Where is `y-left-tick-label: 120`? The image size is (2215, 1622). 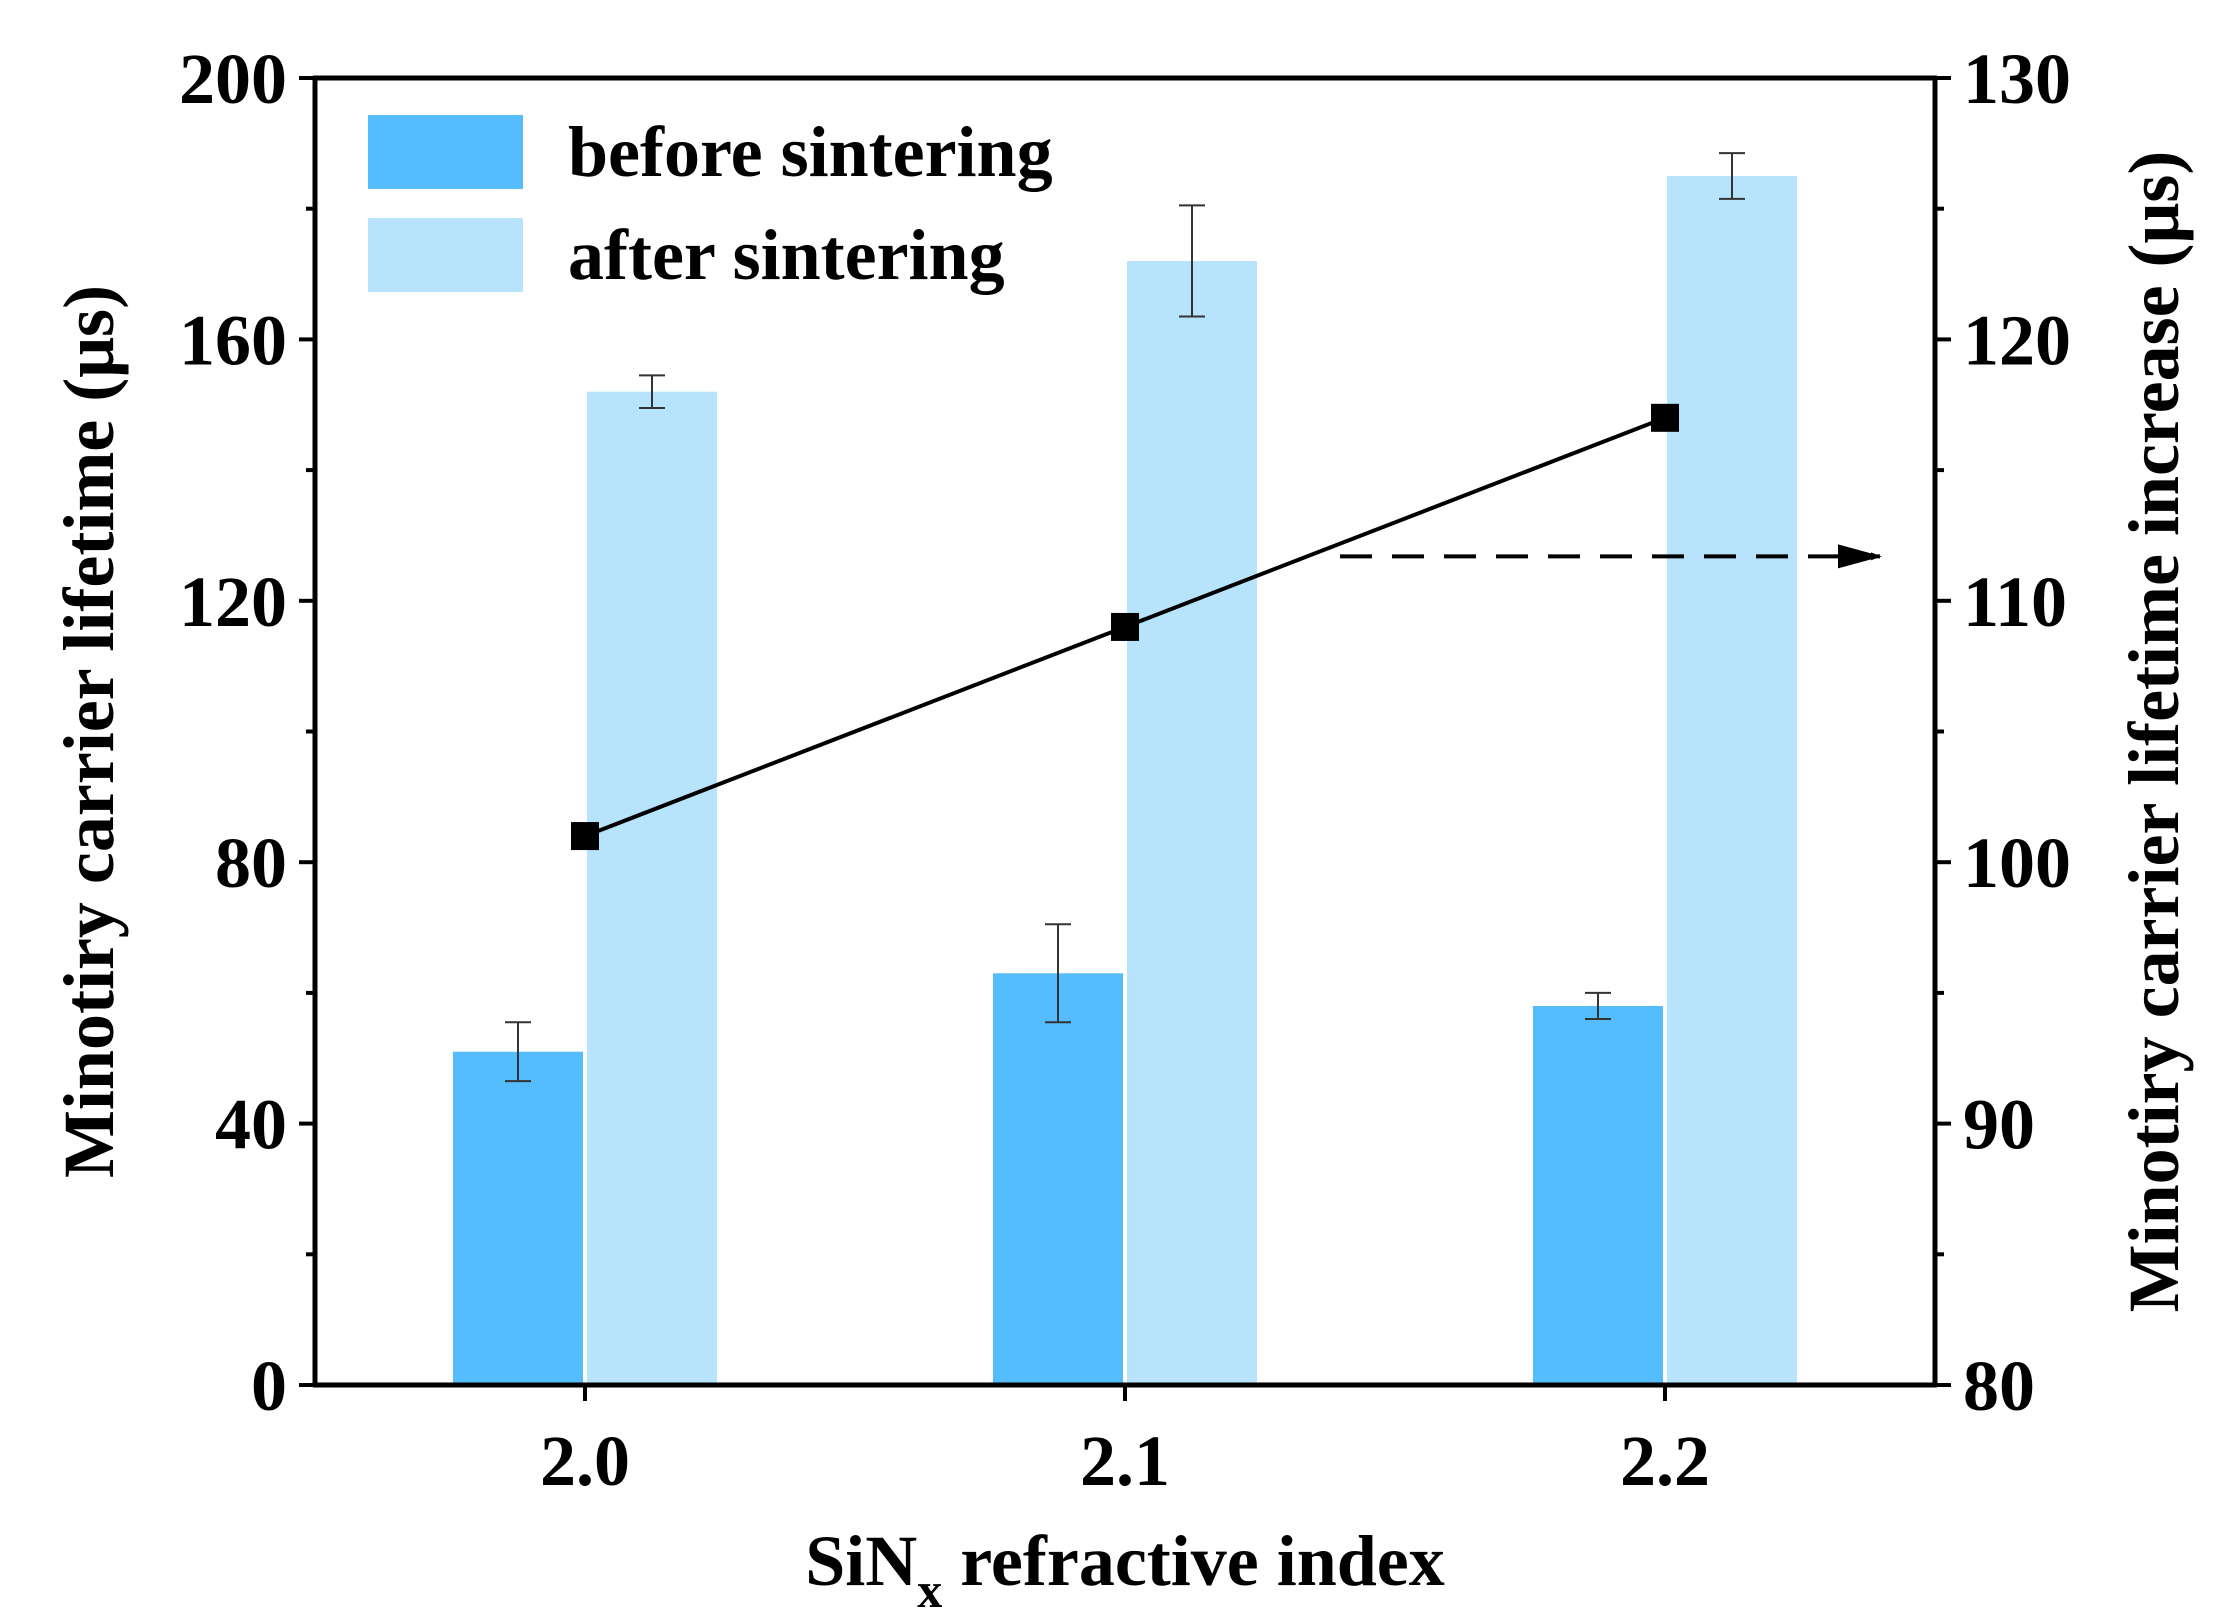 y-left-tick-label: 120 is located at coordinates (233, 602).